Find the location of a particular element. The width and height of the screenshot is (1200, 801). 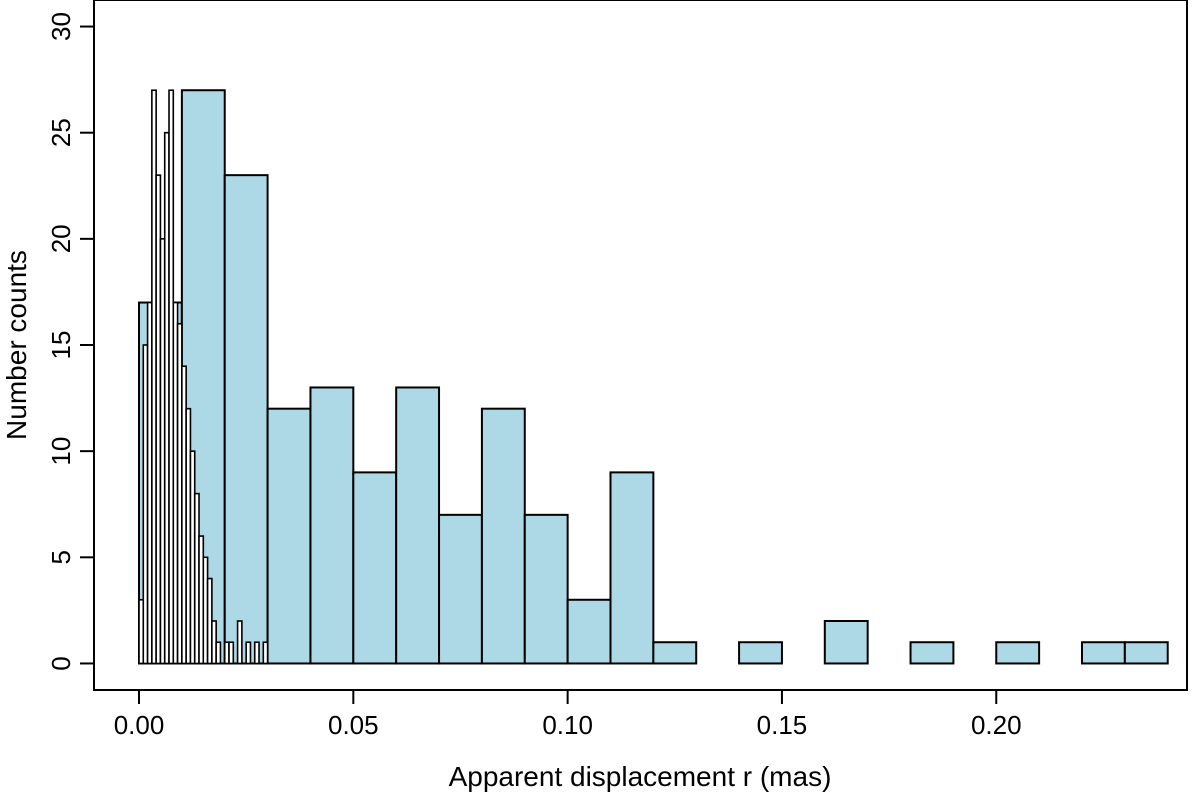

y-tick-label: 15 is located at coordinates (61, 345).